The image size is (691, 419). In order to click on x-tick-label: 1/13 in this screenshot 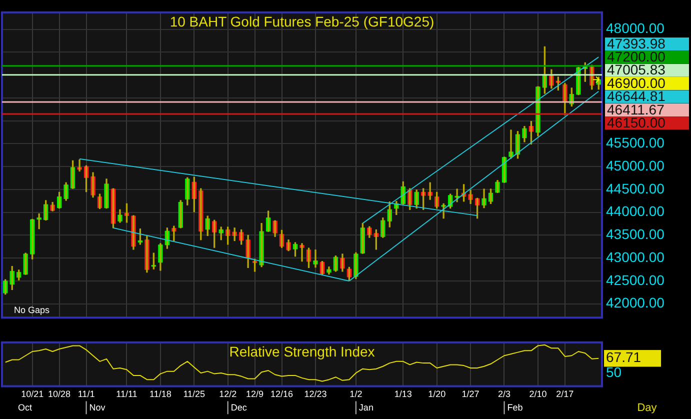, I will do `click(403, 394)`.